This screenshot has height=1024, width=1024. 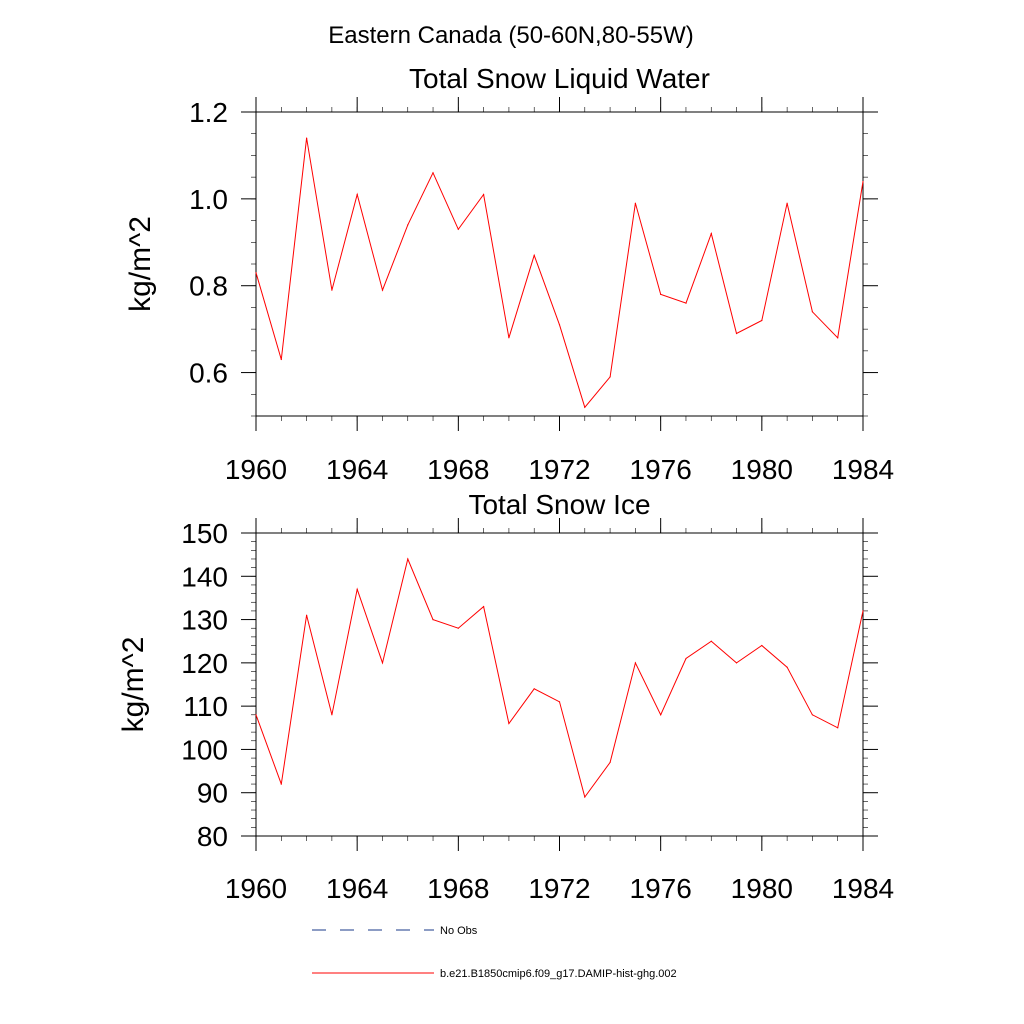 What do you see at coordinates (395, 931) in the screenshot?
I see `legend-item-no-obs: No Obs` at bounding box center [395, 931].